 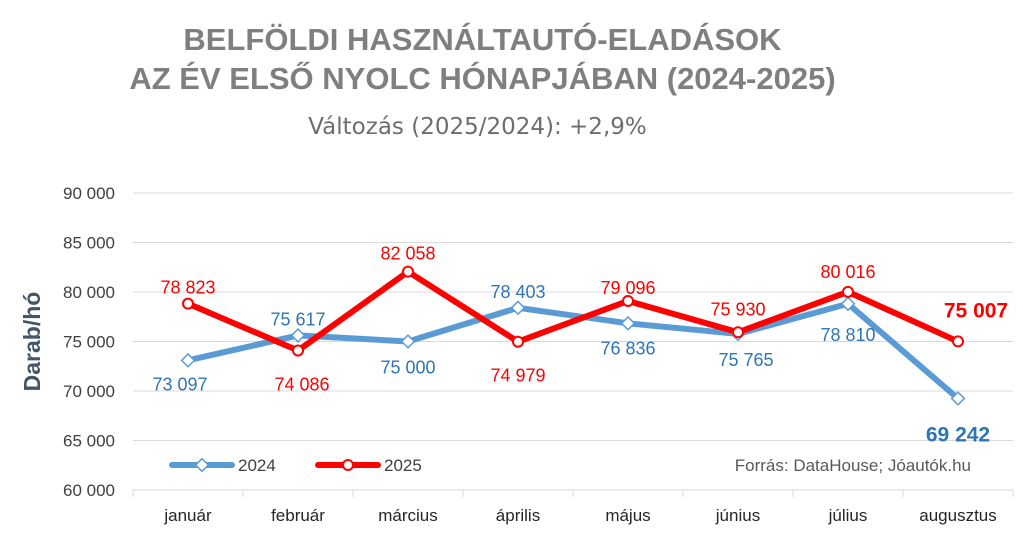 What do you see at coordinates (627, 515) in the screenshot?
I see `x-tick-label: május` at bounding box center [627, 515].